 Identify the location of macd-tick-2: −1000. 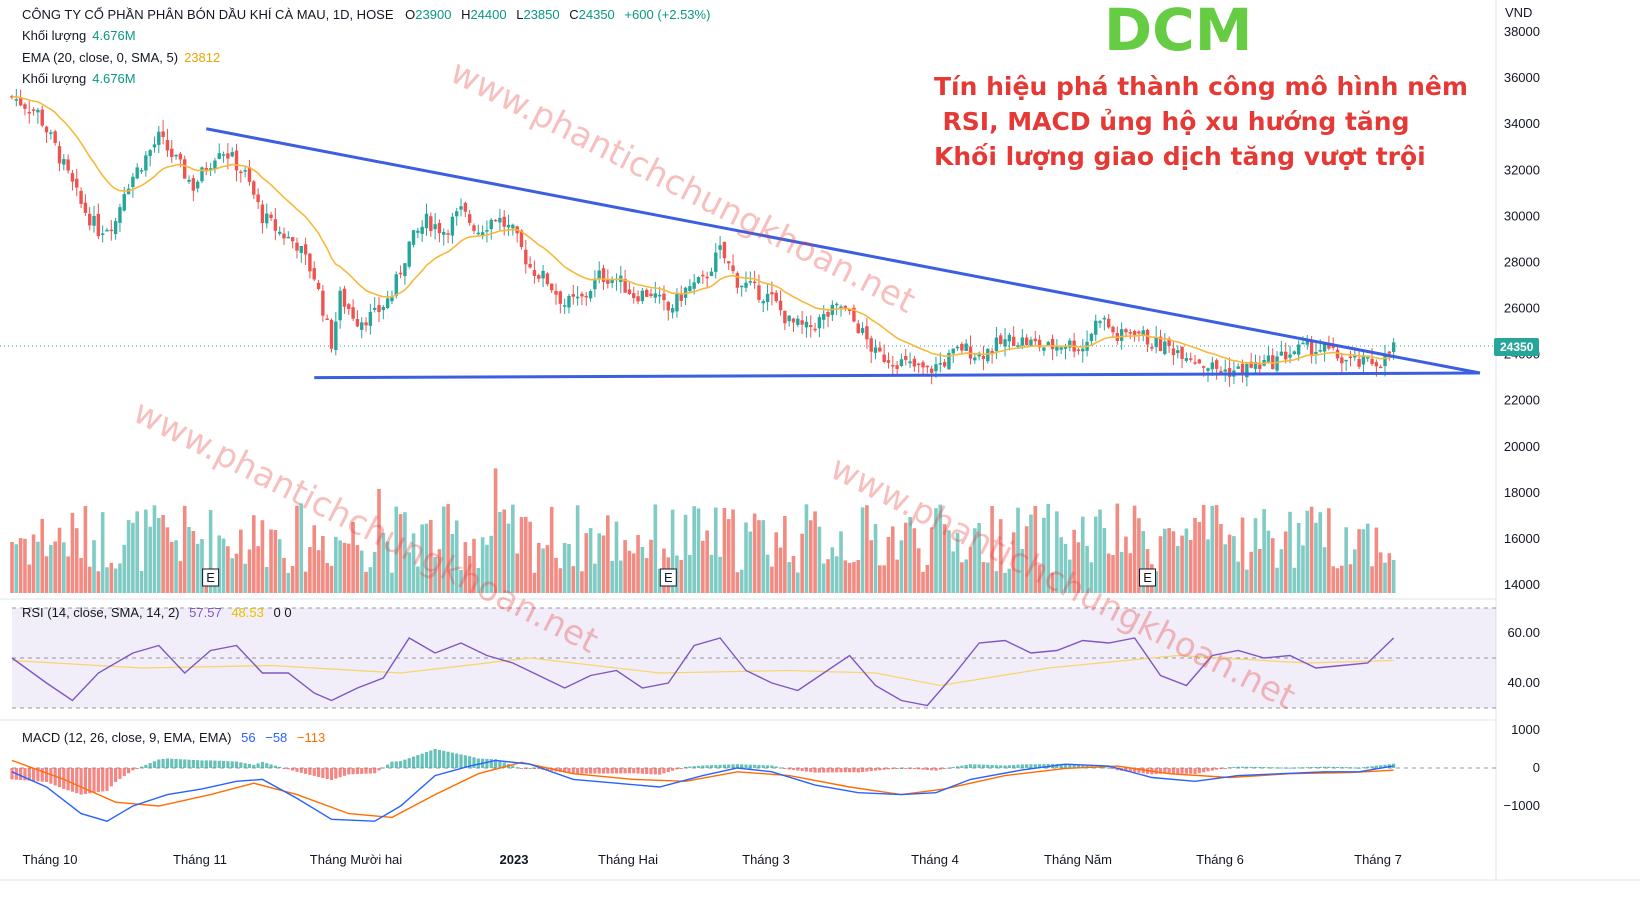
(1521, 805).